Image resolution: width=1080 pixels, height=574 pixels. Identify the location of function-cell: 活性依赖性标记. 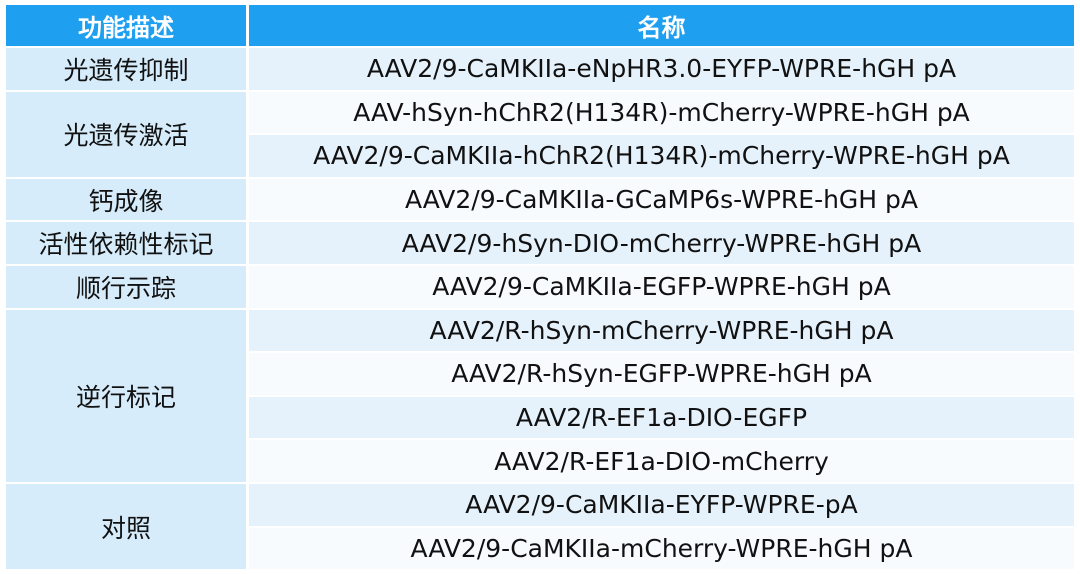
(126, 243).